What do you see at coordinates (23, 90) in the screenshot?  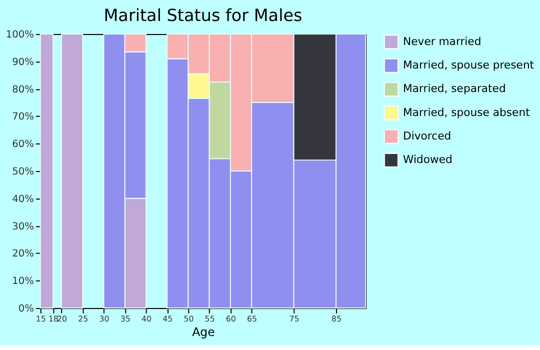 I see `y-tick-label: 80%` at bounding box center [23, 90].